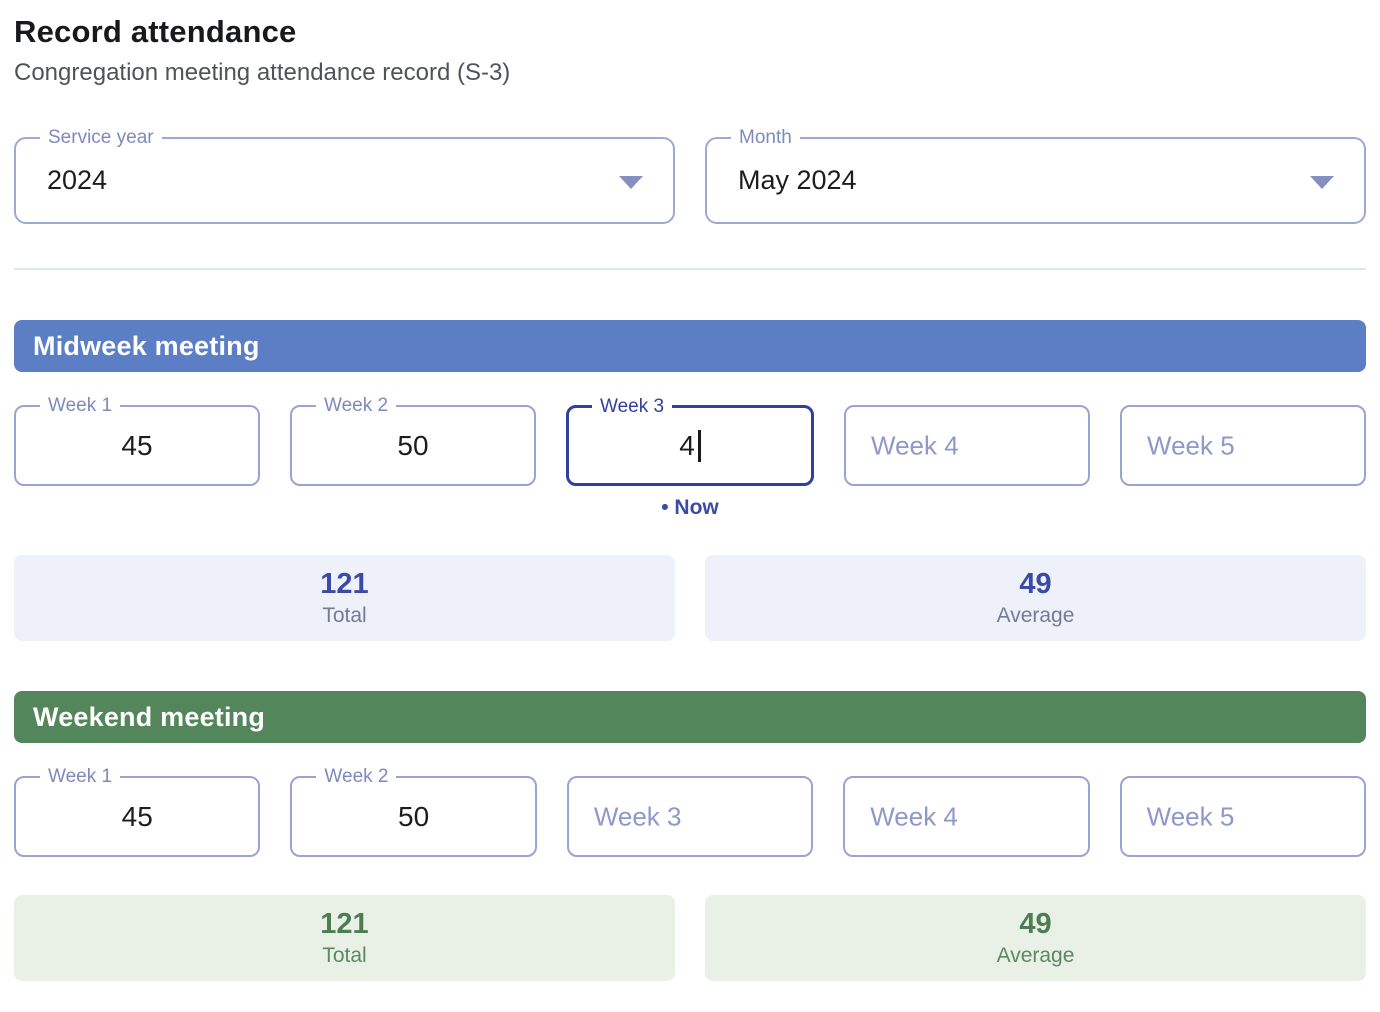 The image size is (1380, 1012). I want to click on weekend-week-1-input: Week 1 45, so click(137, 811).